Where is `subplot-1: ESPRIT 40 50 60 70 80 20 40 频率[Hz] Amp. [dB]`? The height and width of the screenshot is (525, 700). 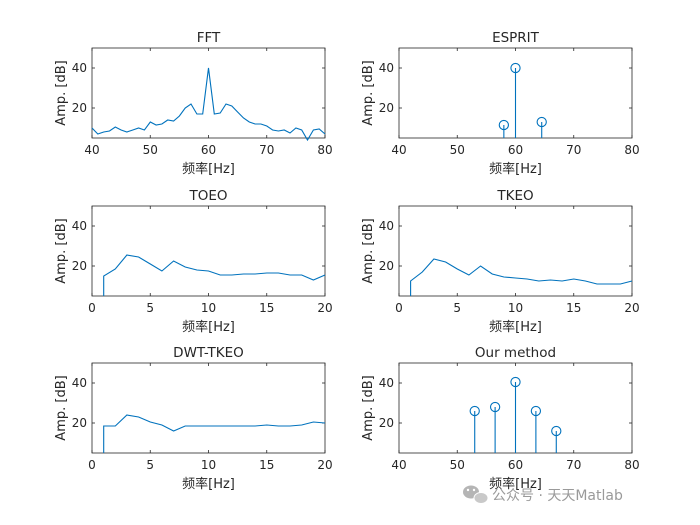 subplot-1: ESPRIT 40 50 60 70 80 20 40 频率[Hz] Amp. [dB] is located at coordinates (500, 103).